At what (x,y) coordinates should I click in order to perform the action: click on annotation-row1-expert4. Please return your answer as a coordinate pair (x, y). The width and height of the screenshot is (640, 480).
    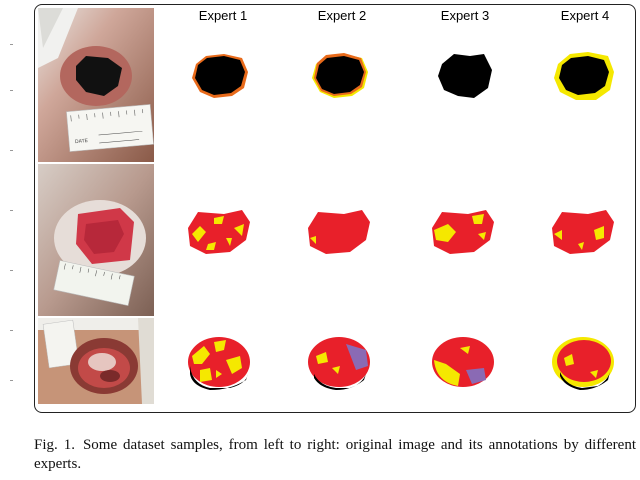
    Looking at the image, I should click on (584, 76).